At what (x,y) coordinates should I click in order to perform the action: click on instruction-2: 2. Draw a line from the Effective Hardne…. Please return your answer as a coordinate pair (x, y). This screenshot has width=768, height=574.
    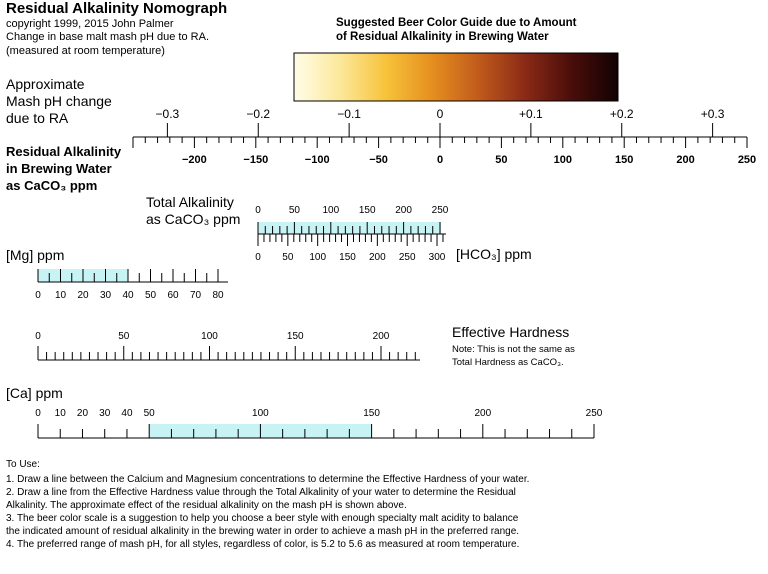
    Looking at the image, I should click on (261, 492).